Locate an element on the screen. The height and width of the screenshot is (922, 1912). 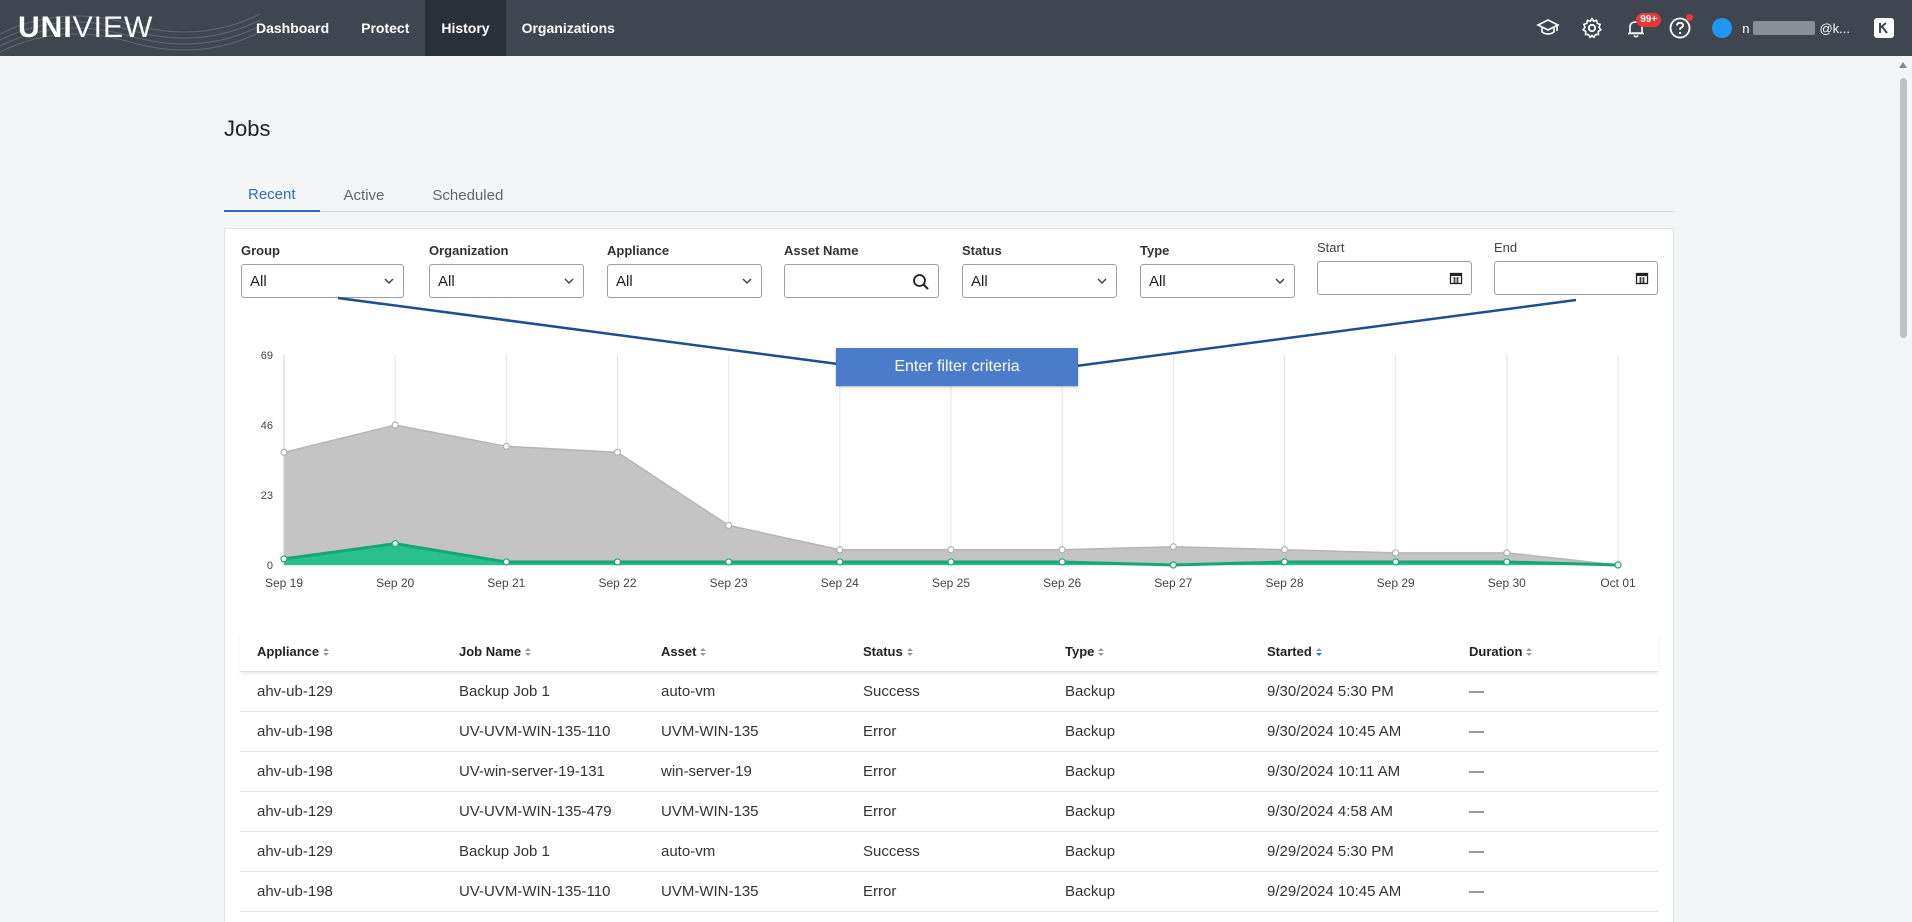
group-filter-label: Group is located at coordinates (260, 250).